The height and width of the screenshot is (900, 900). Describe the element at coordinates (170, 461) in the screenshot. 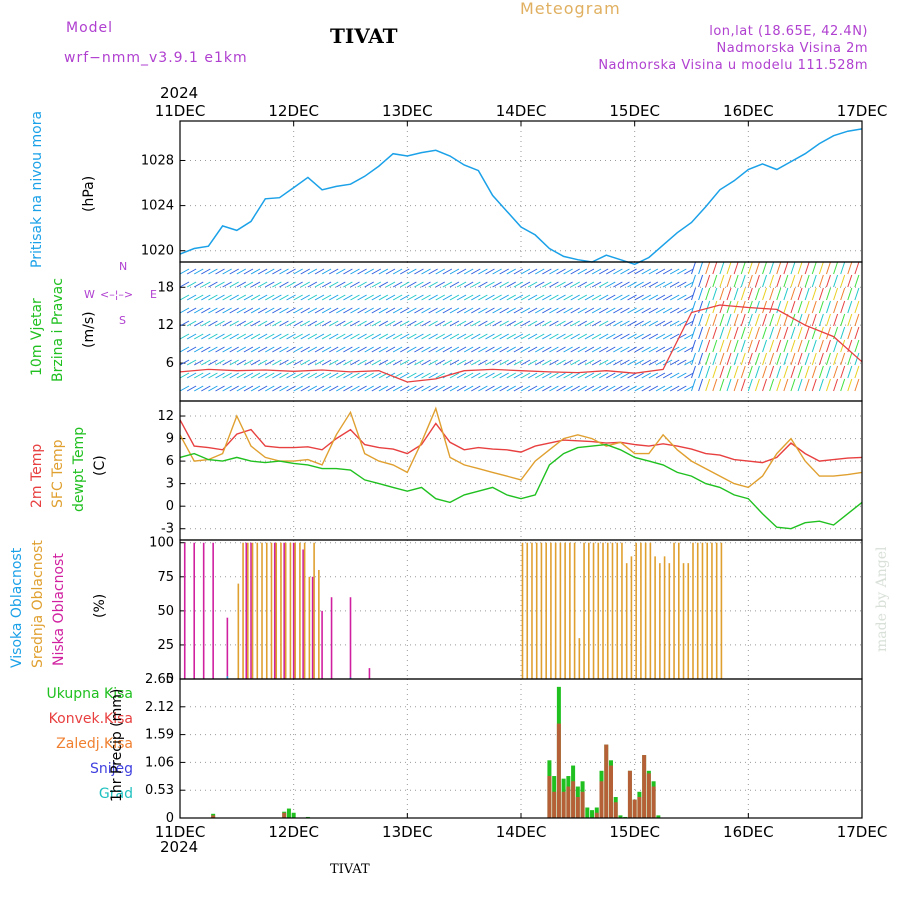

I see `y-tick-label: 6` at that location.